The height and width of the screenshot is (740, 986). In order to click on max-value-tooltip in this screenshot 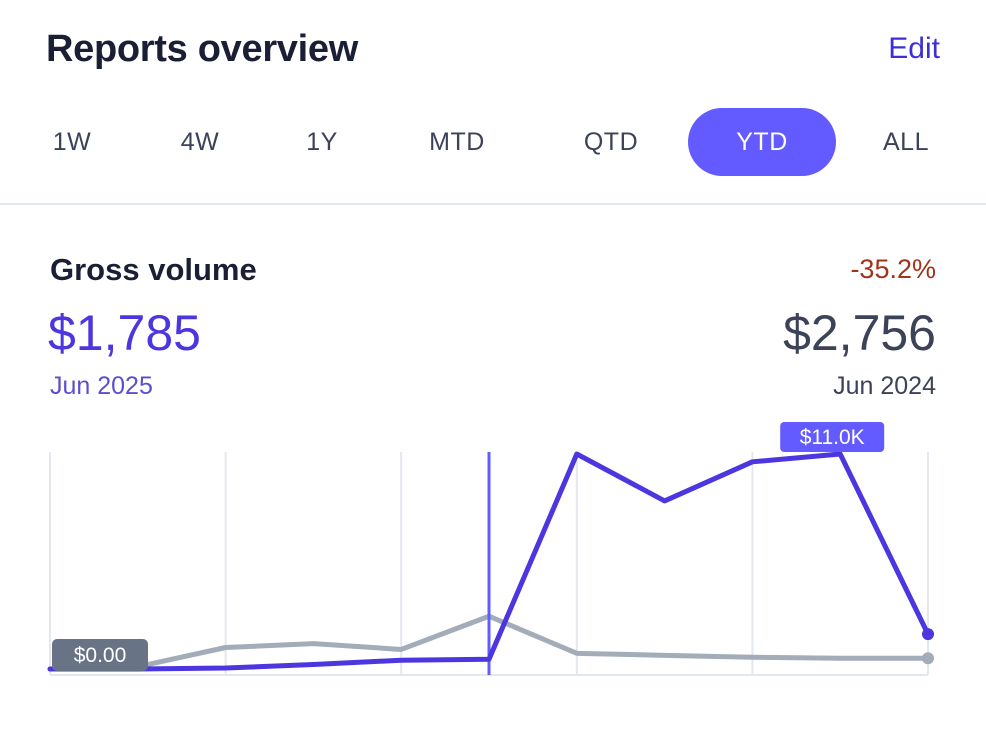, I will do `click(832, 437)`.